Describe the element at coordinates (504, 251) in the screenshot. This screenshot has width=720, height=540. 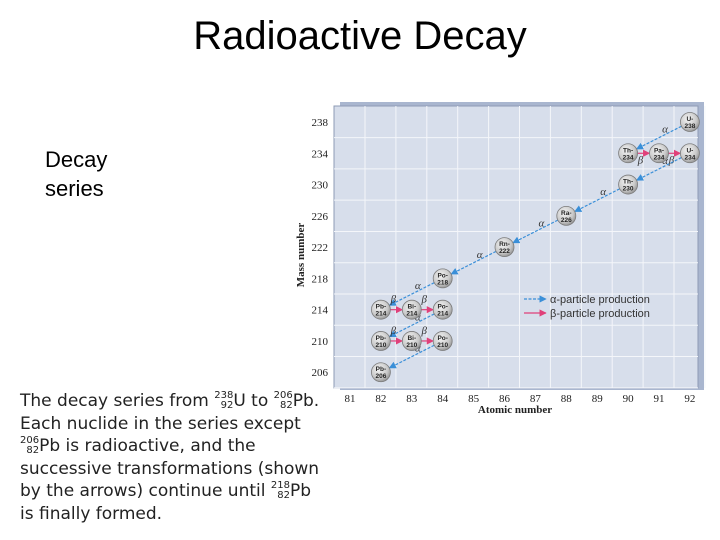
I see `nuclide-mass: 222` at that location.